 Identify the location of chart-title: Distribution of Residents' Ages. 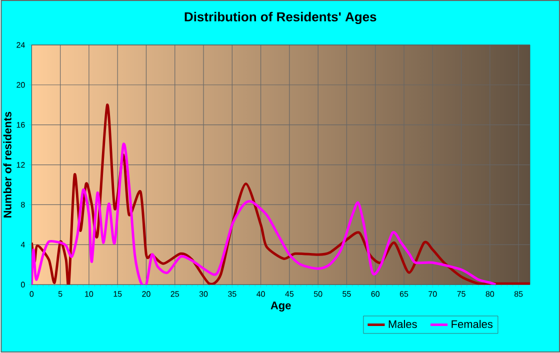
(280, 18).